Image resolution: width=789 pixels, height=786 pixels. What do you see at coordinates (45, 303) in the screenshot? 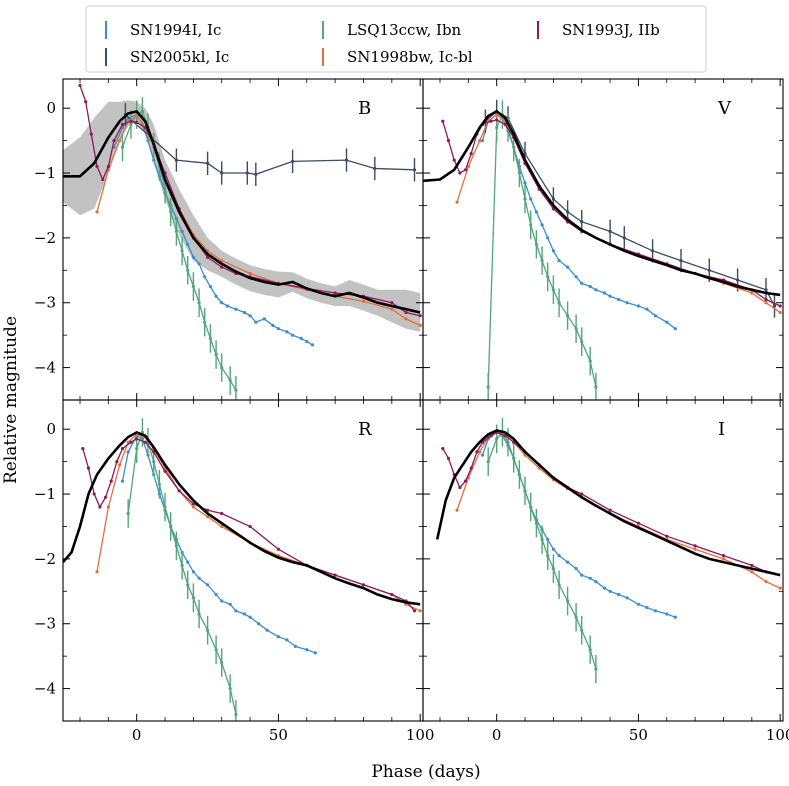
I see `y-tick-label: −3` at bounding box center [45, 303].